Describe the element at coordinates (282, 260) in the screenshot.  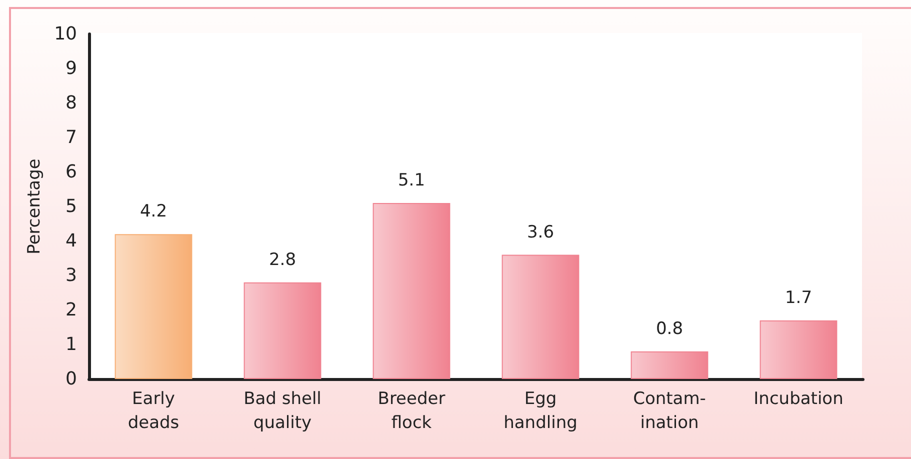
I see `data-label: 2.8` at that location.